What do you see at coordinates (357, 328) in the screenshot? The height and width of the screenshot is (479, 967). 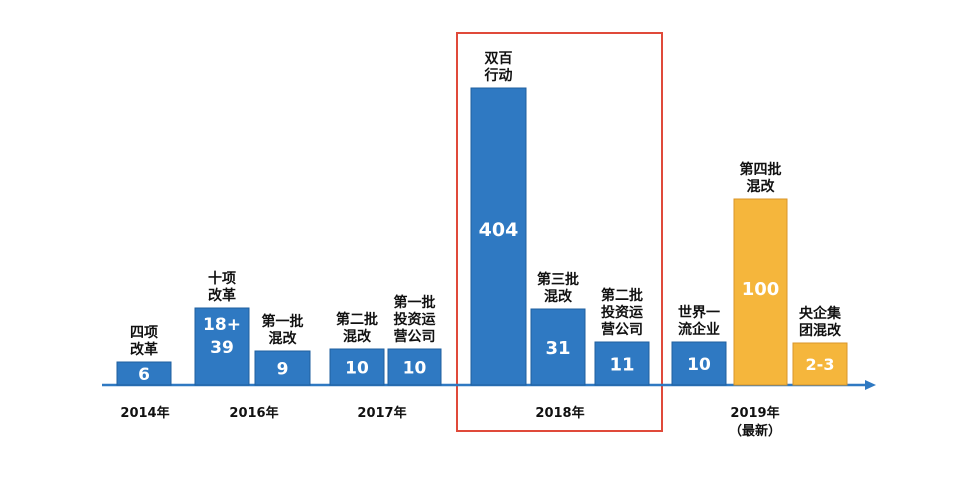 I see `bar-category-label: 第二批混改` at bounding box center [357, 328].